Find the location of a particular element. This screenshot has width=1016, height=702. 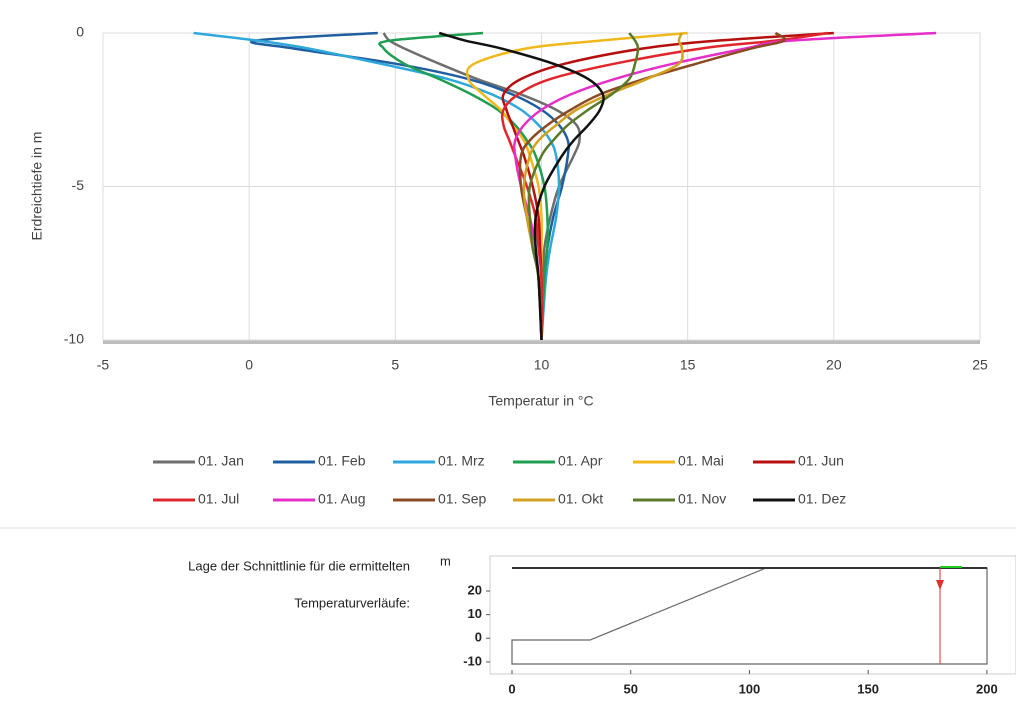

inset-x-tick-label: 0 is located at coordinates (511, 688).